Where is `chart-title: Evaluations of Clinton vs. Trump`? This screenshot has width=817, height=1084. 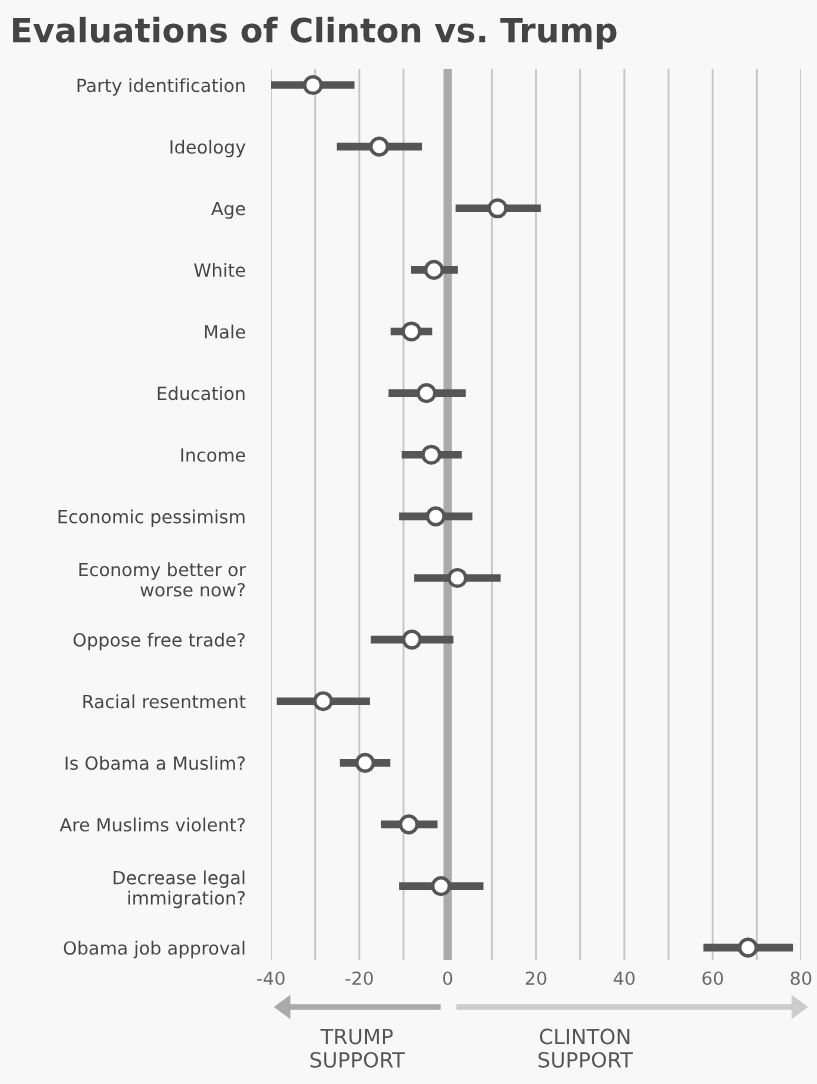
chart-title: Evaluations of Clinton vs. Trump is located at coordinates (315, 33).